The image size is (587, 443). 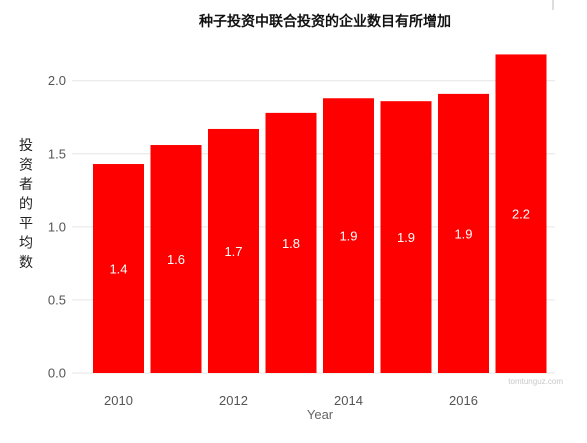 I want to click on y-axis-ticks: 0.0 0.5 1.0 1.5 2.0, so click(x=57, y=226).